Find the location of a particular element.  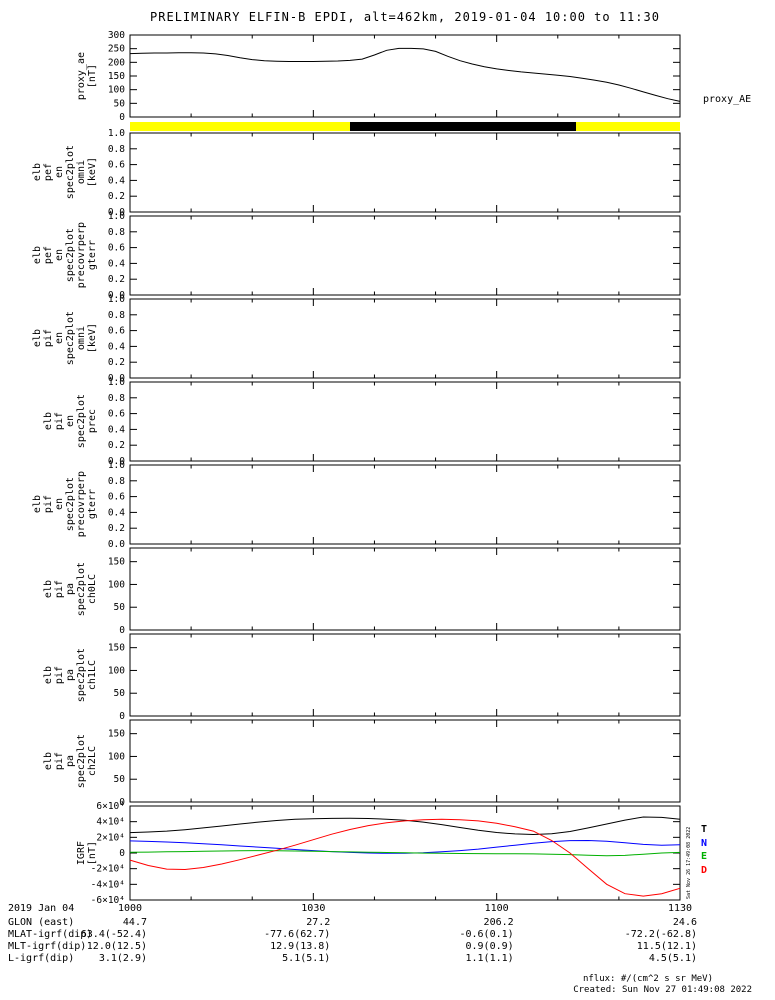

panel-elb_pif_pa_spec2plot_ch1LC: 0 50 100 150 is located at coordinates (394, 677).